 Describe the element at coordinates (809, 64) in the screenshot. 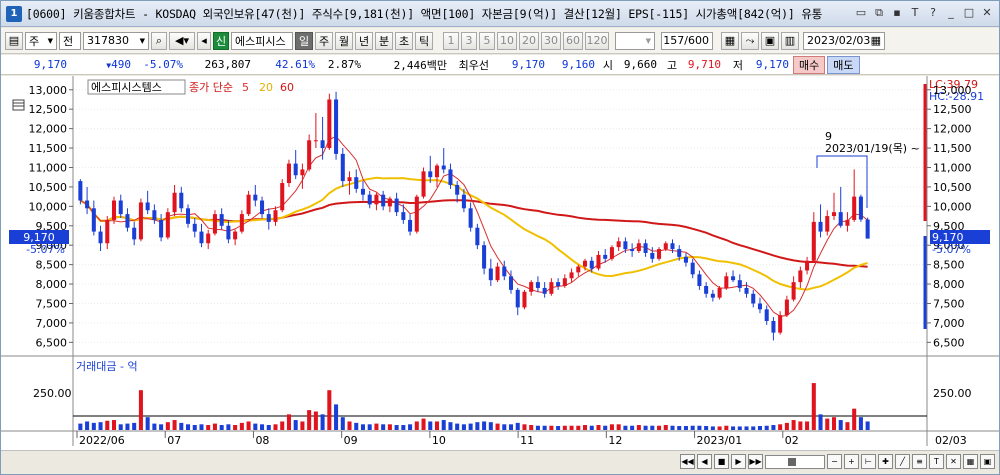

I see `buy-button: 매수` at that location.